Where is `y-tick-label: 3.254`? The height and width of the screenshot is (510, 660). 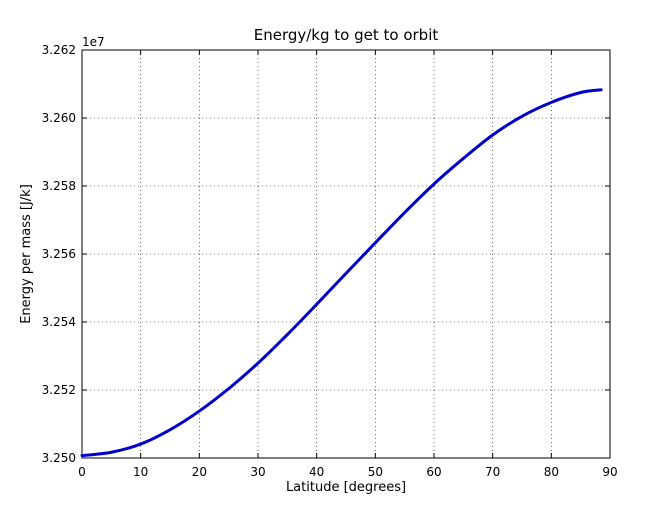
y-tick-label: 3.254 is located at coordinates (59, 322).